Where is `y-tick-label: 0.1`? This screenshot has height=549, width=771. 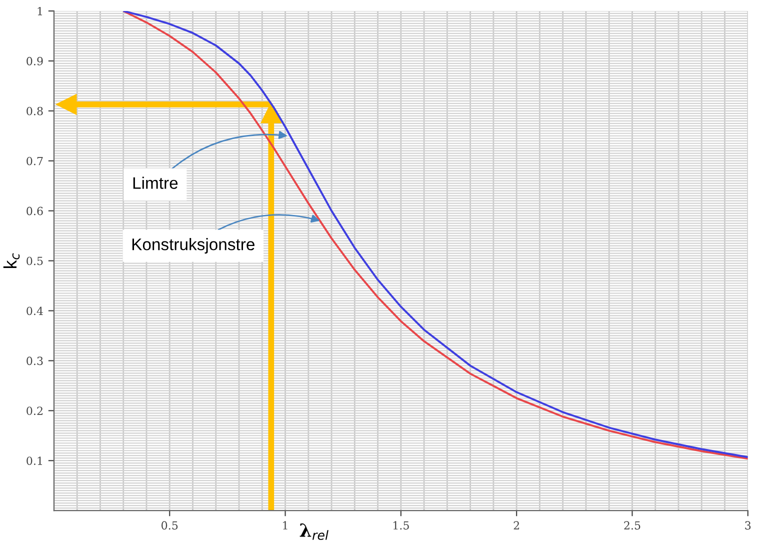
y-tick-label: 0.1 is located at coordinates (34, 460).